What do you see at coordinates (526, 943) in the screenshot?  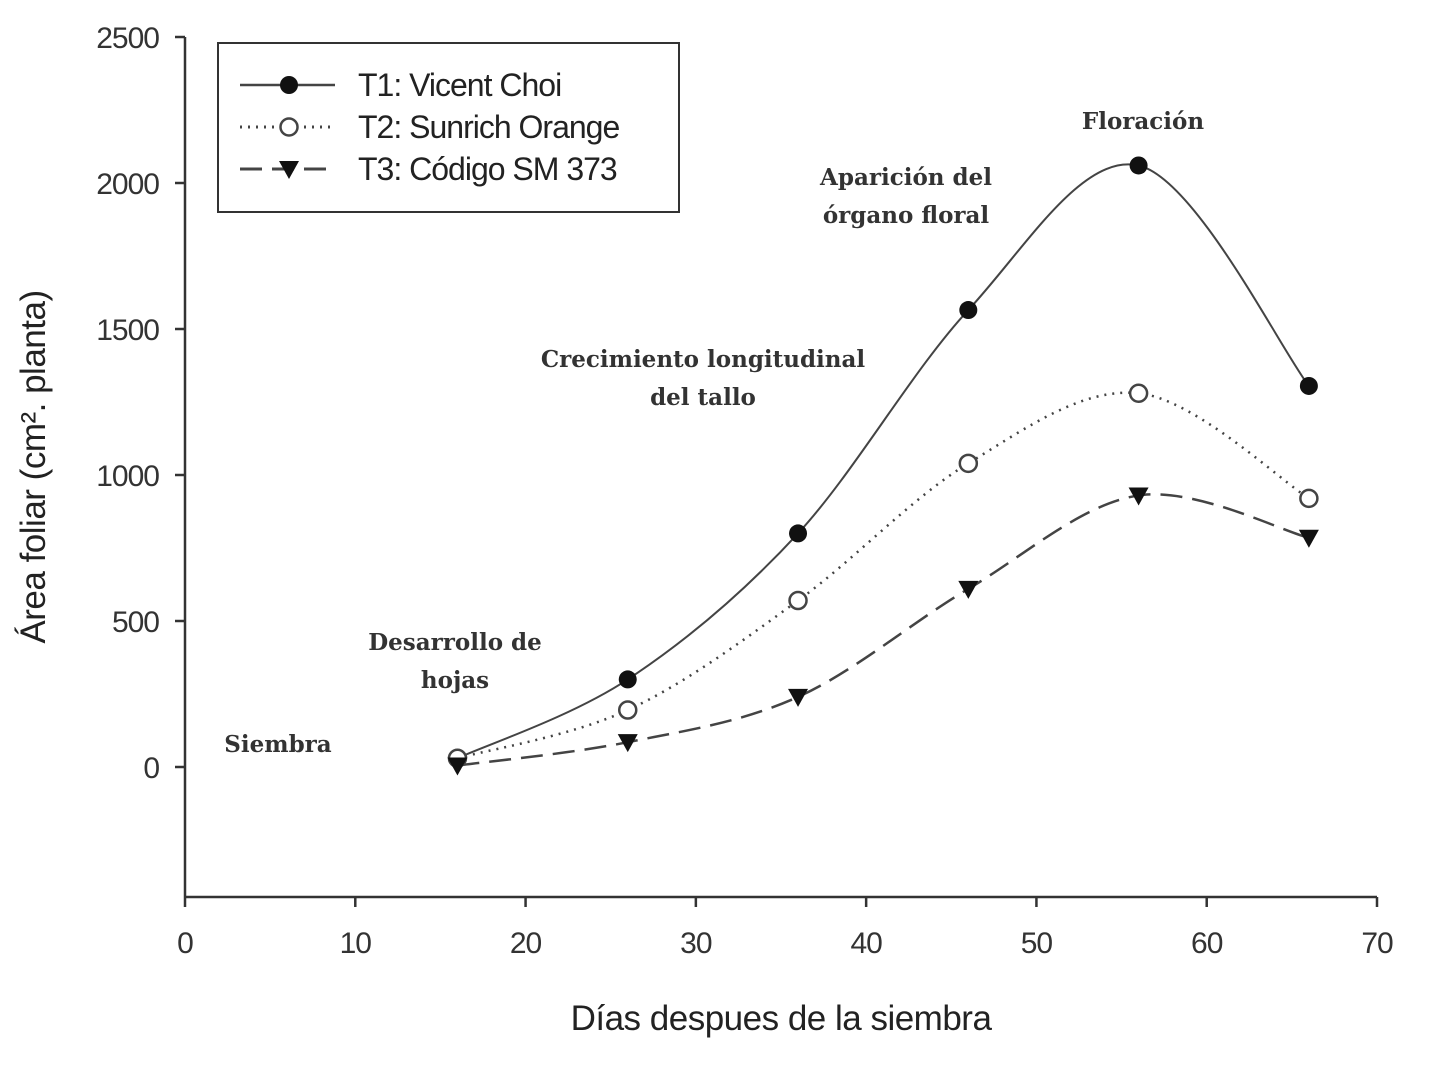 I see `x-tick-label: 20` at bounding box center [526, 943].